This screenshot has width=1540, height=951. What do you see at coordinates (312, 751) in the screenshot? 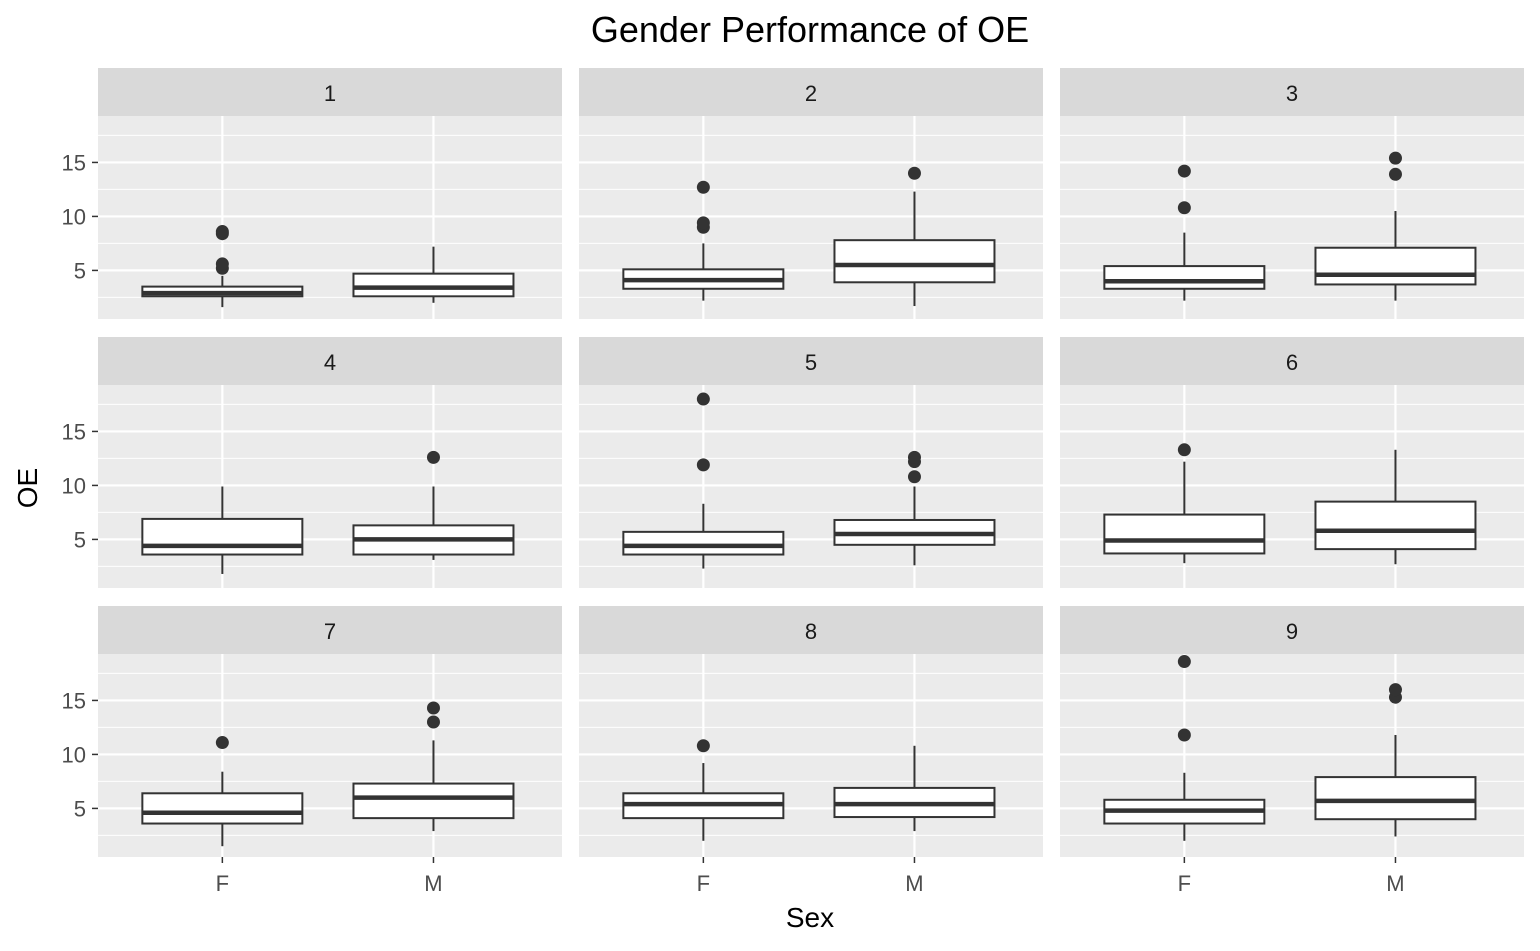
I see `facet-panel-7: 7 5 10 15 F M` at bounding box center [312, 751].